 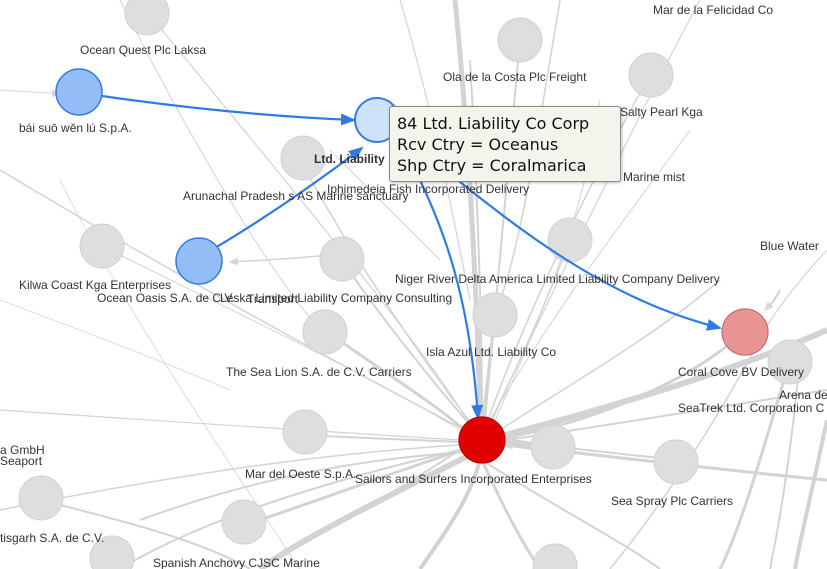 I want to click on node-label: Blue Water, so click(x=789, y=246).